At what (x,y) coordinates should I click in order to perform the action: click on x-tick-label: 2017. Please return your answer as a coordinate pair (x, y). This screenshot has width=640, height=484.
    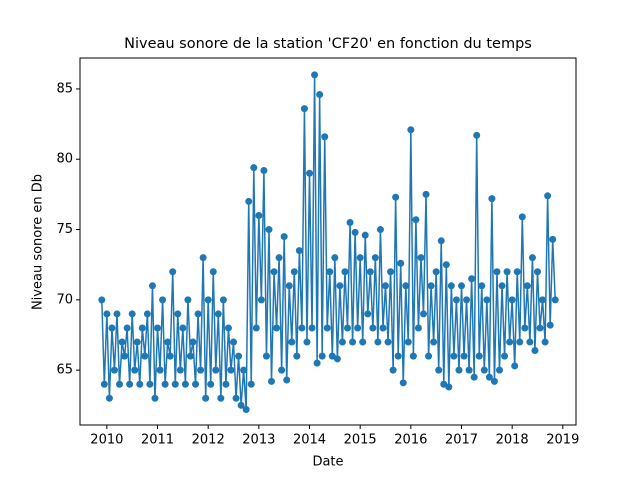
    Looking at the image, I should click on (461, 440).